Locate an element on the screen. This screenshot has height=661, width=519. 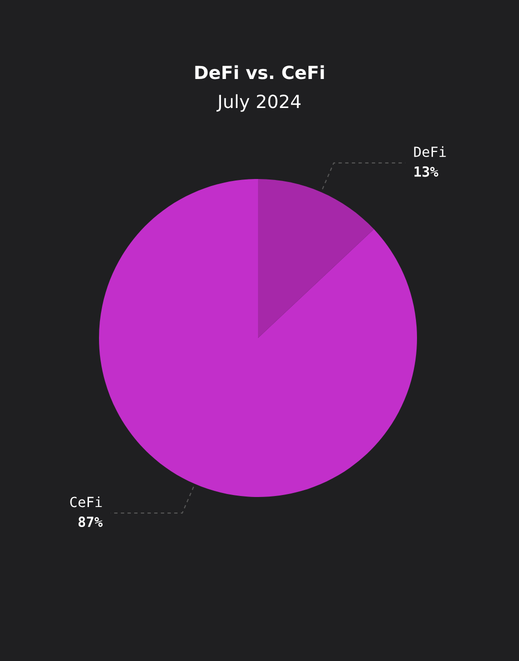
slice-label: CeFi is located at coordinates (86, 502).